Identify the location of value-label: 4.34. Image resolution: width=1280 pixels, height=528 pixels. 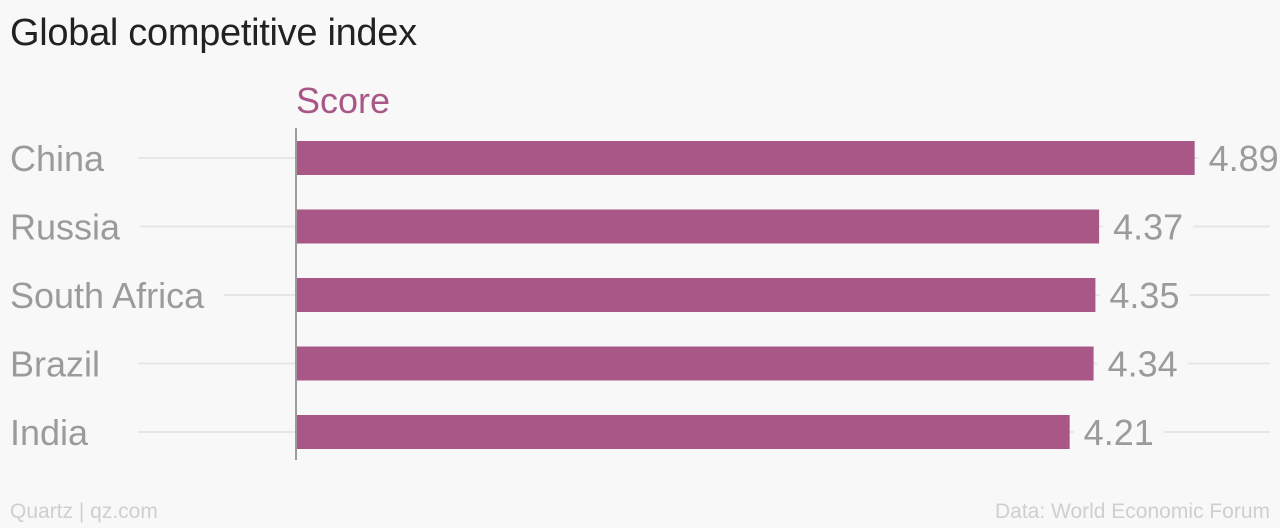
(1143, 364).